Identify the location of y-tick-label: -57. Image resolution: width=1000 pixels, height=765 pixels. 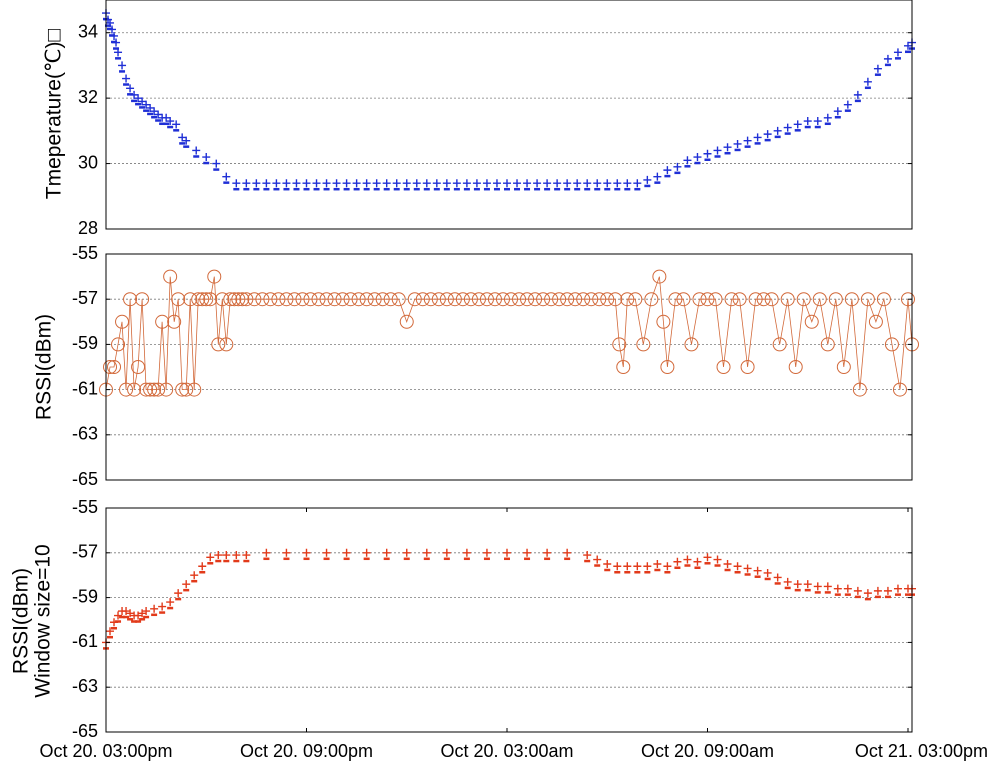
(85, 298).